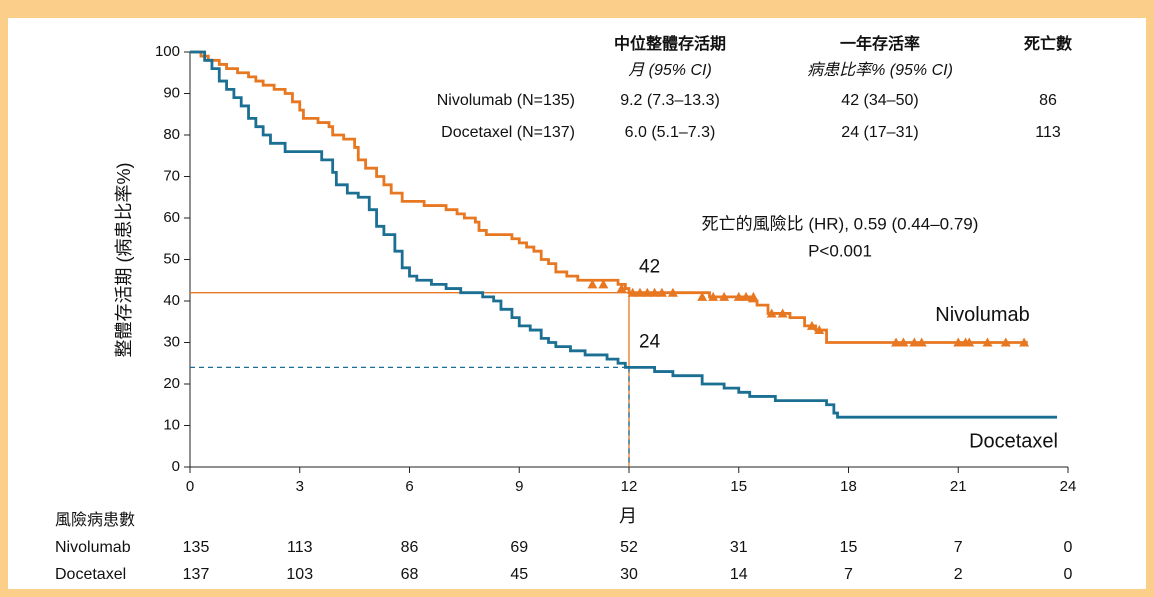 Image resolution: width=1154 pixels, height=597 pixels. I want to click on series-label: Nivolumab, so click(982, 315).